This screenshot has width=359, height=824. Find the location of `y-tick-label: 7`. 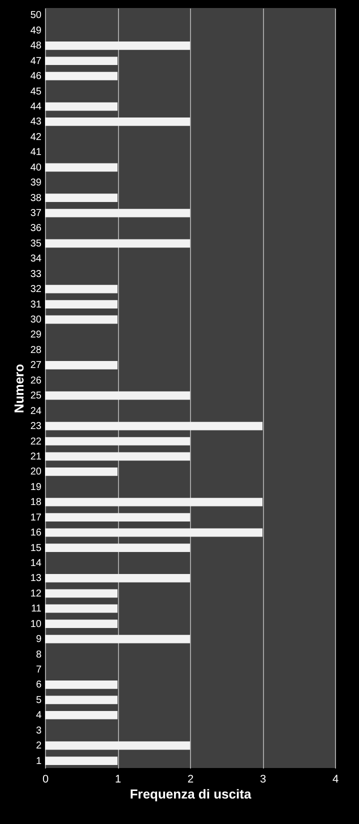

y-tick-label: 7 is located at coordinates (39, 670).